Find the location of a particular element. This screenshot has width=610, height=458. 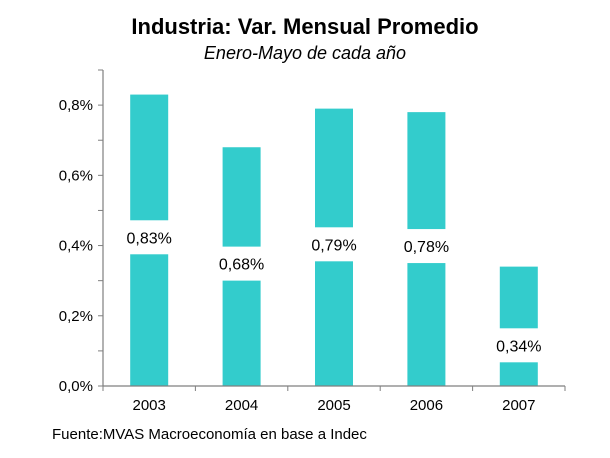

data-label-2007: 0,34% is located at coordinates (518, 346).